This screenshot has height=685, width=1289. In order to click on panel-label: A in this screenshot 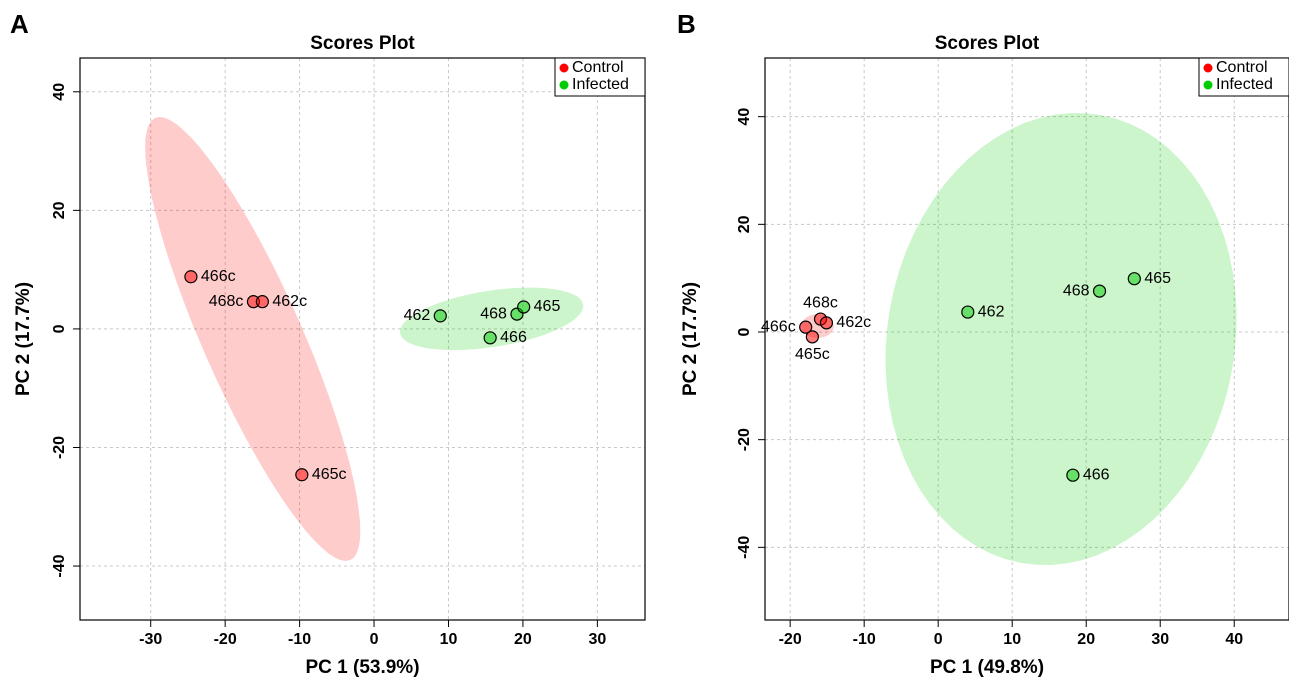, I will do `click(19, 24)`.